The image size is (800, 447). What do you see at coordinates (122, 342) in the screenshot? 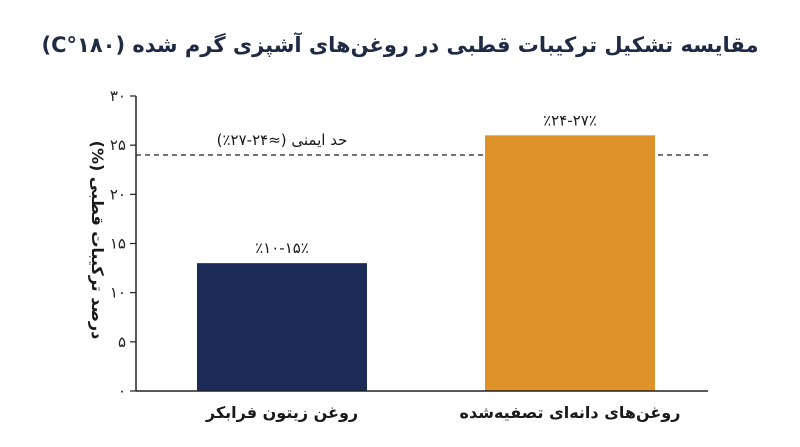
I see `y-tick-label: ۵` at bounding box center [122, 342].